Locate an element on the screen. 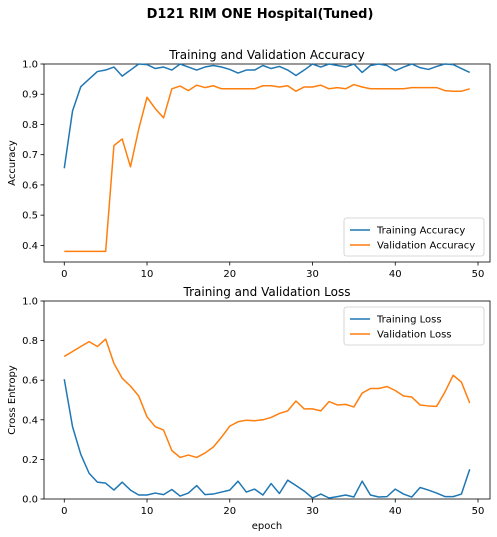 Image resolution: width=497 pixels, height=537 pixels. loss-y-tick-label: 1.0 is located at coordinates (30, 302).